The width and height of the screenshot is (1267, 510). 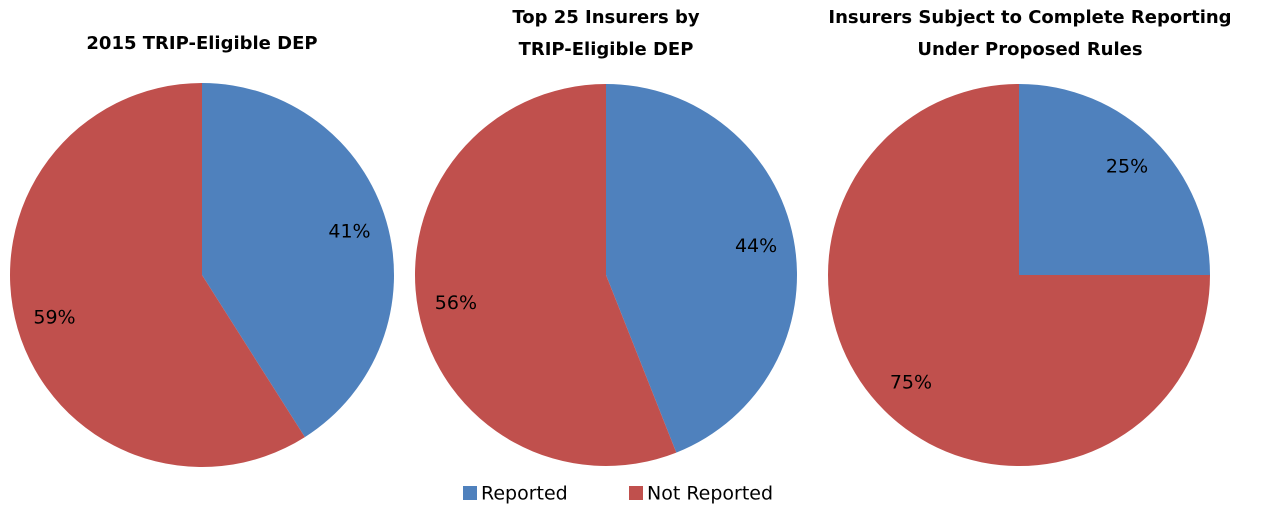 I want to click on data-label: 75%, so click(x=911, y=383).